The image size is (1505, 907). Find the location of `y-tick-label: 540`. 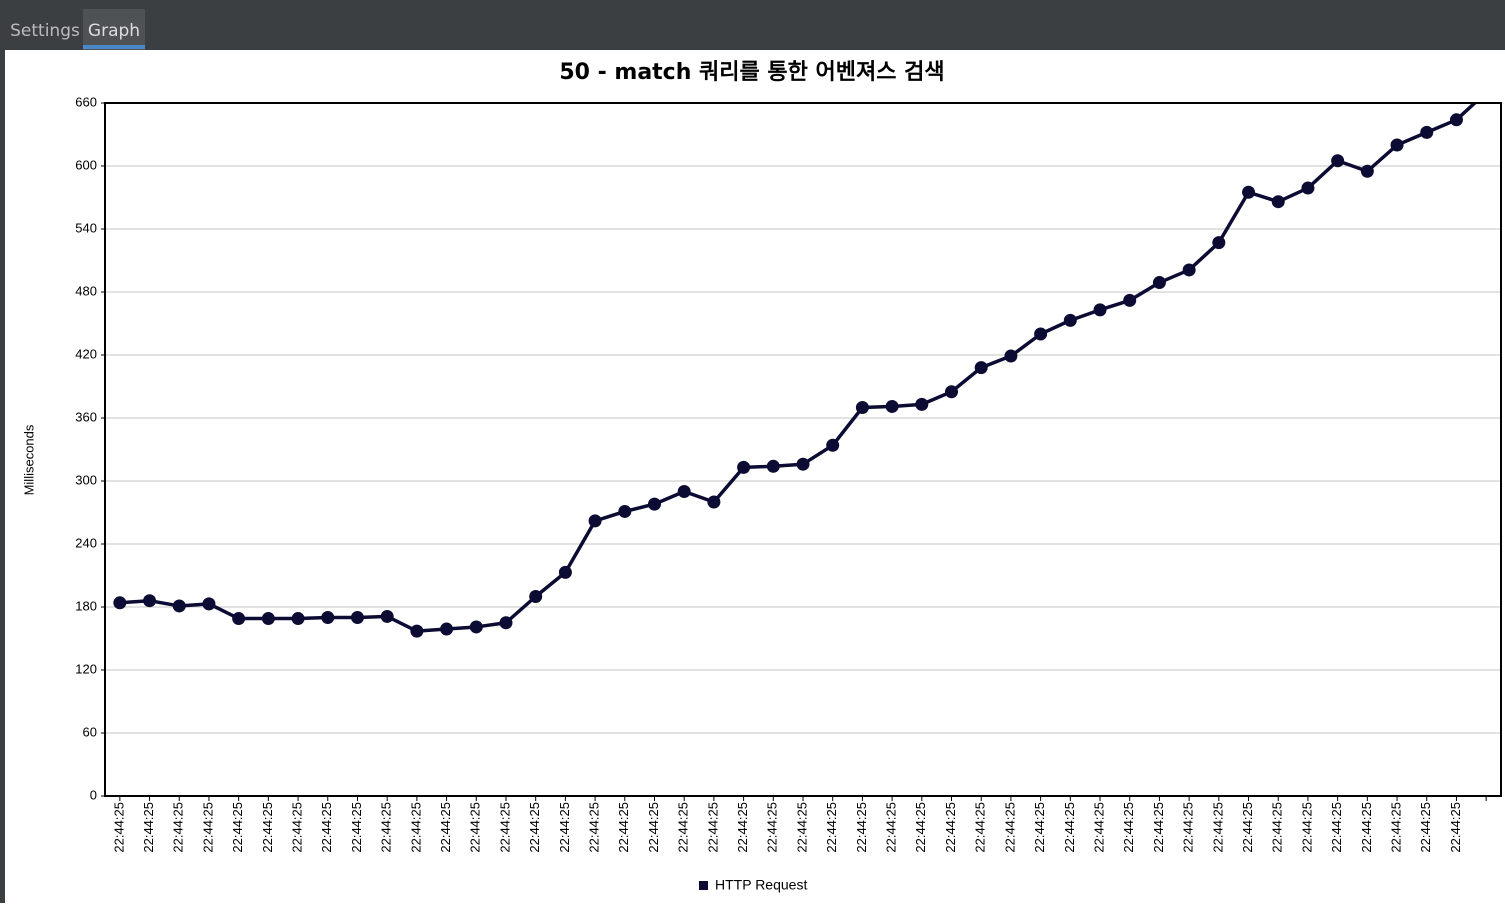

y-tick-label: 540 is located at coordinates (86, 227).